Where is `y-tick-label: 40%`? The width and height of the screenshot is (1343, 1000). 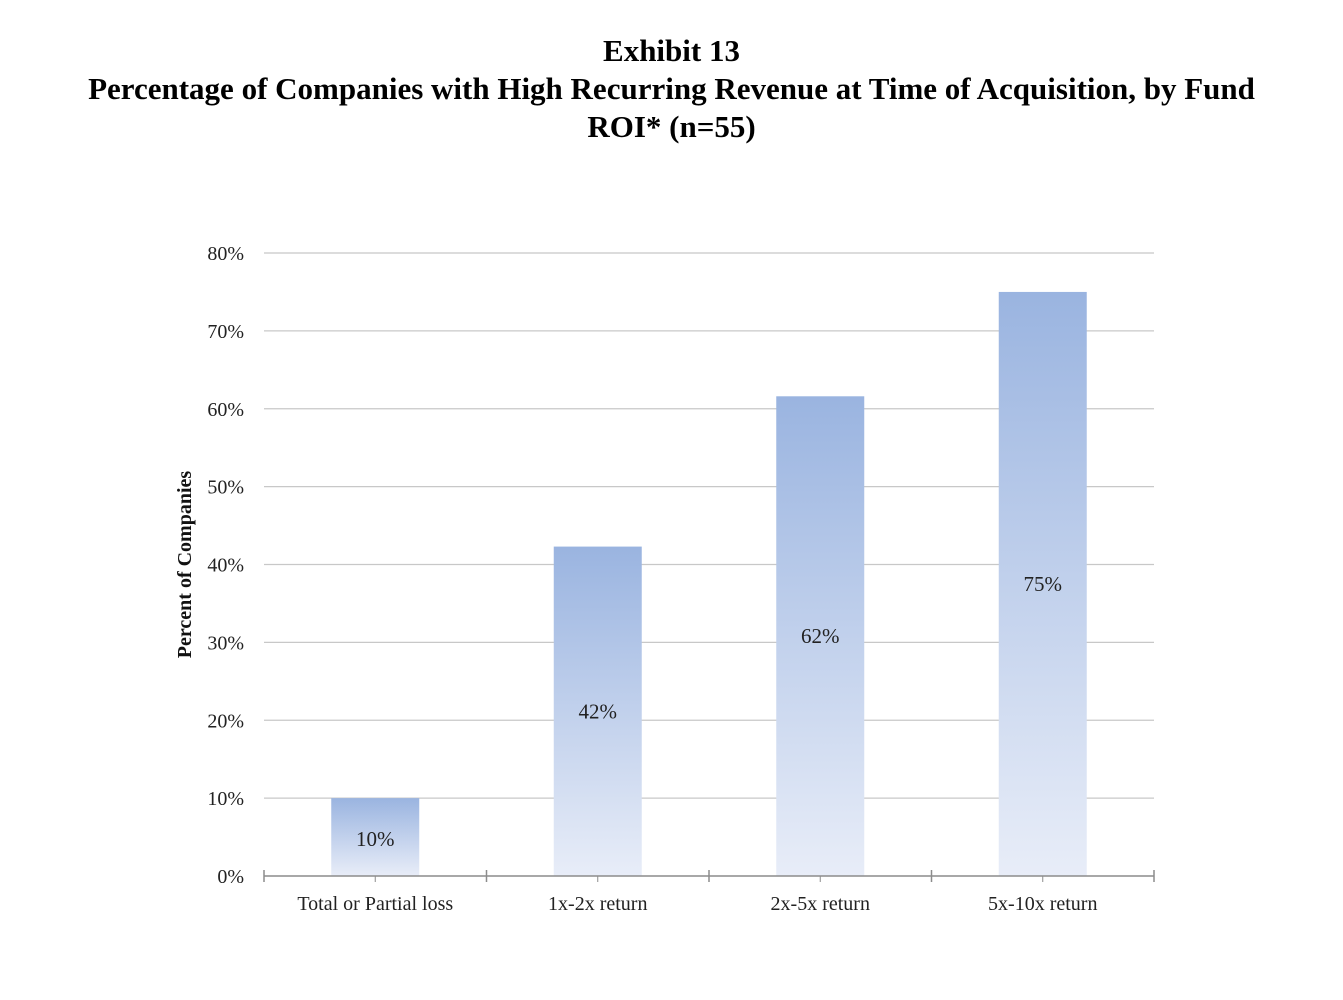
y-tick-label: 40% is located at coordinates (225, 566).